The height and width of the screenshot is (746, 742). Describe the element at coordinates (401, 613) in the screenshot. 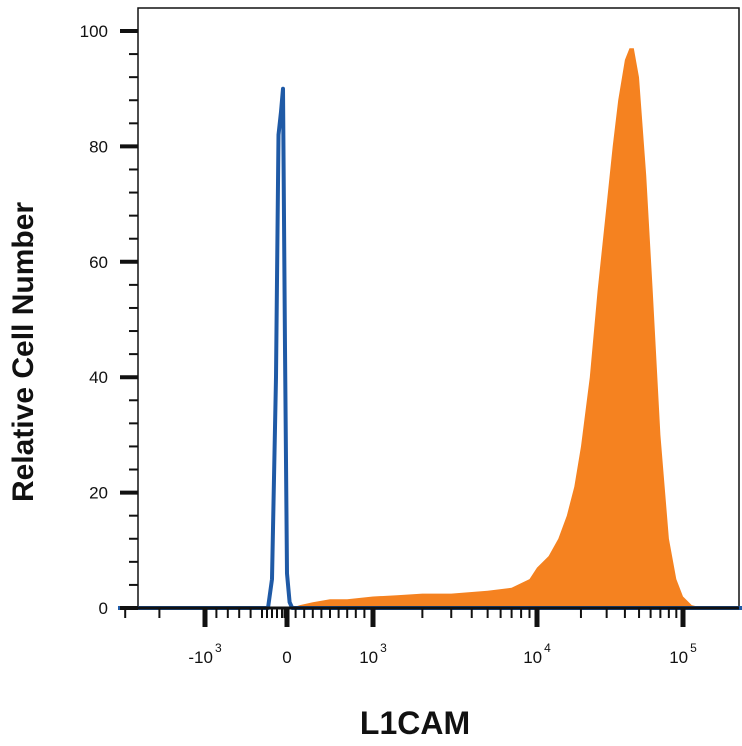

I see `x-minor-ticks` at that location.